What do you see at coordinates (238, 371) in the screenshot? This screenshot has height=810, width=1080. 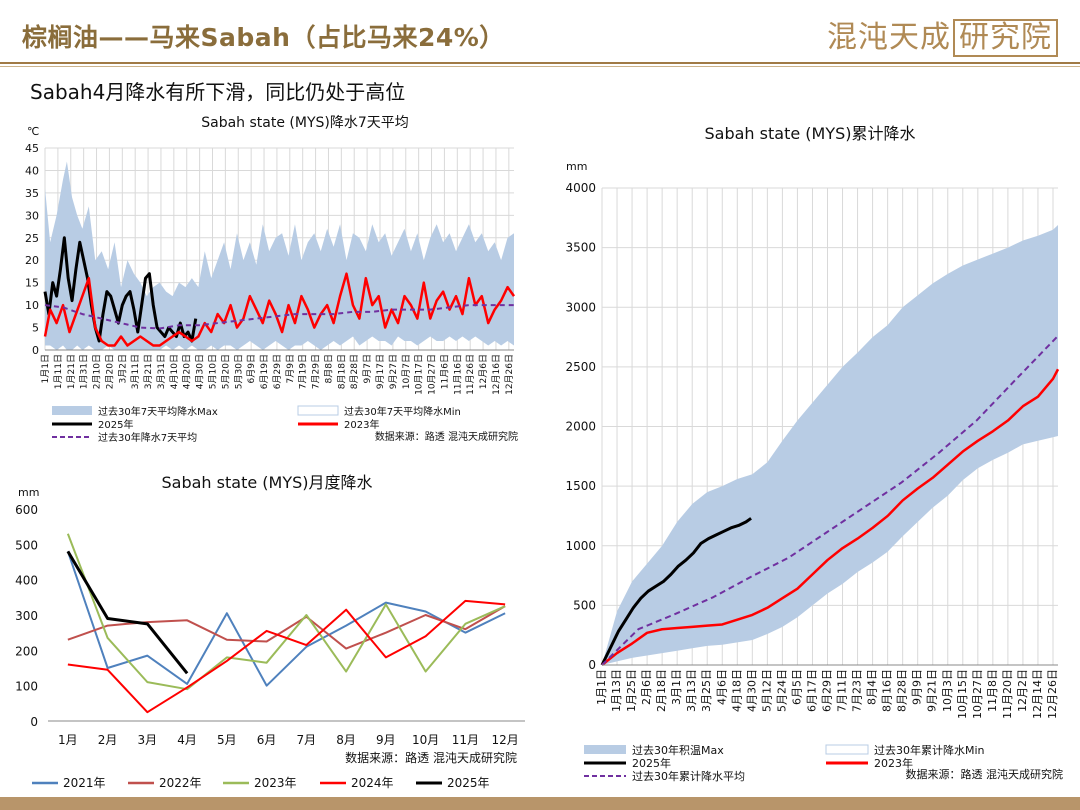 I see `x-tick-label: 5月30日` at bounding box center [238, 371].